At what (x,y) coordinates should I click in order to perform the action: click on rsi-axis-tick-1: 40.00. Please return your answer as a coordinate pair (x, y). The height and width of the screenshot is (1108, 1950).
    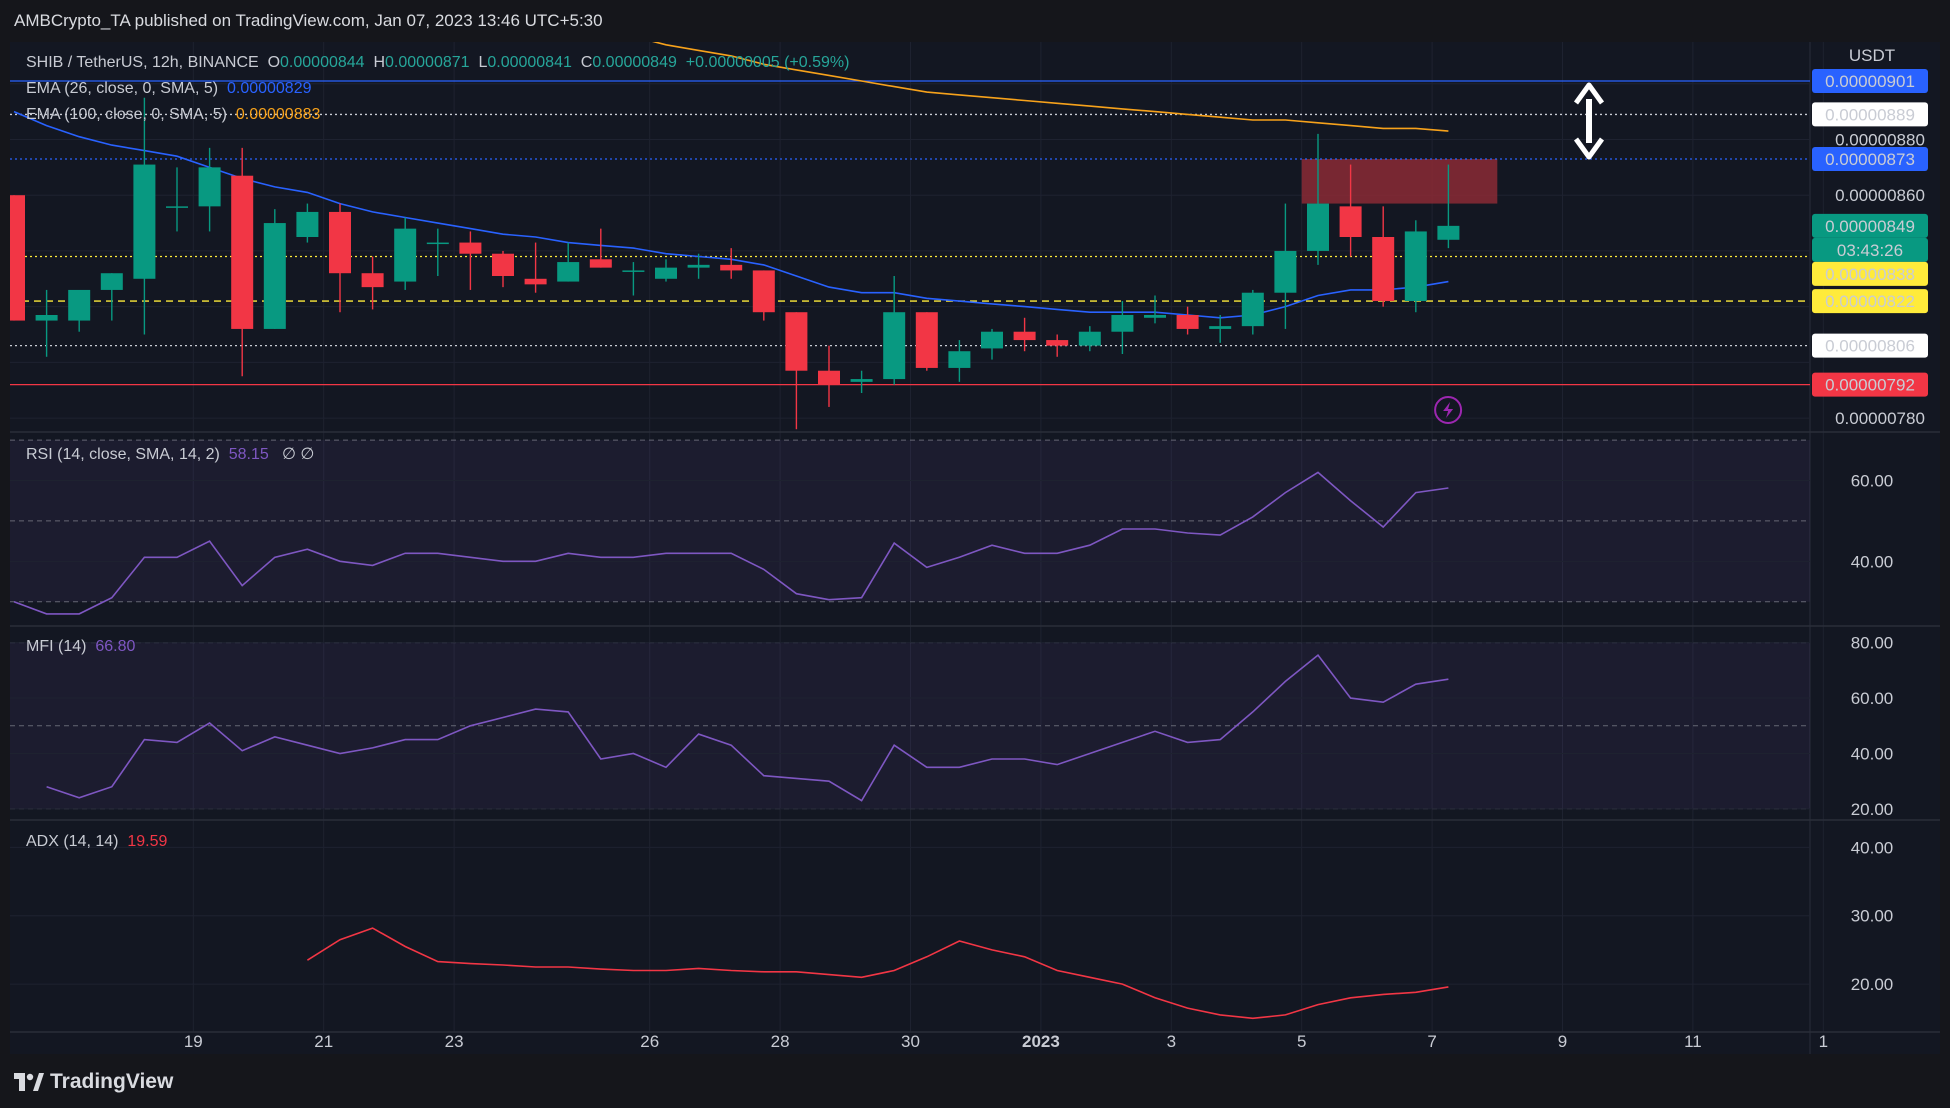
    Looking at the image, I should click on (1872, 561).